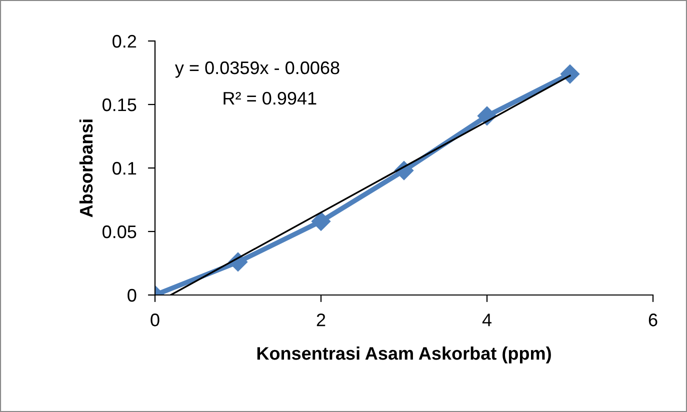  What do you see at coordinates (86, 169) in the screenshot?
I see `y-axis-title: Absorbansi` at bounding box center [86, 169].